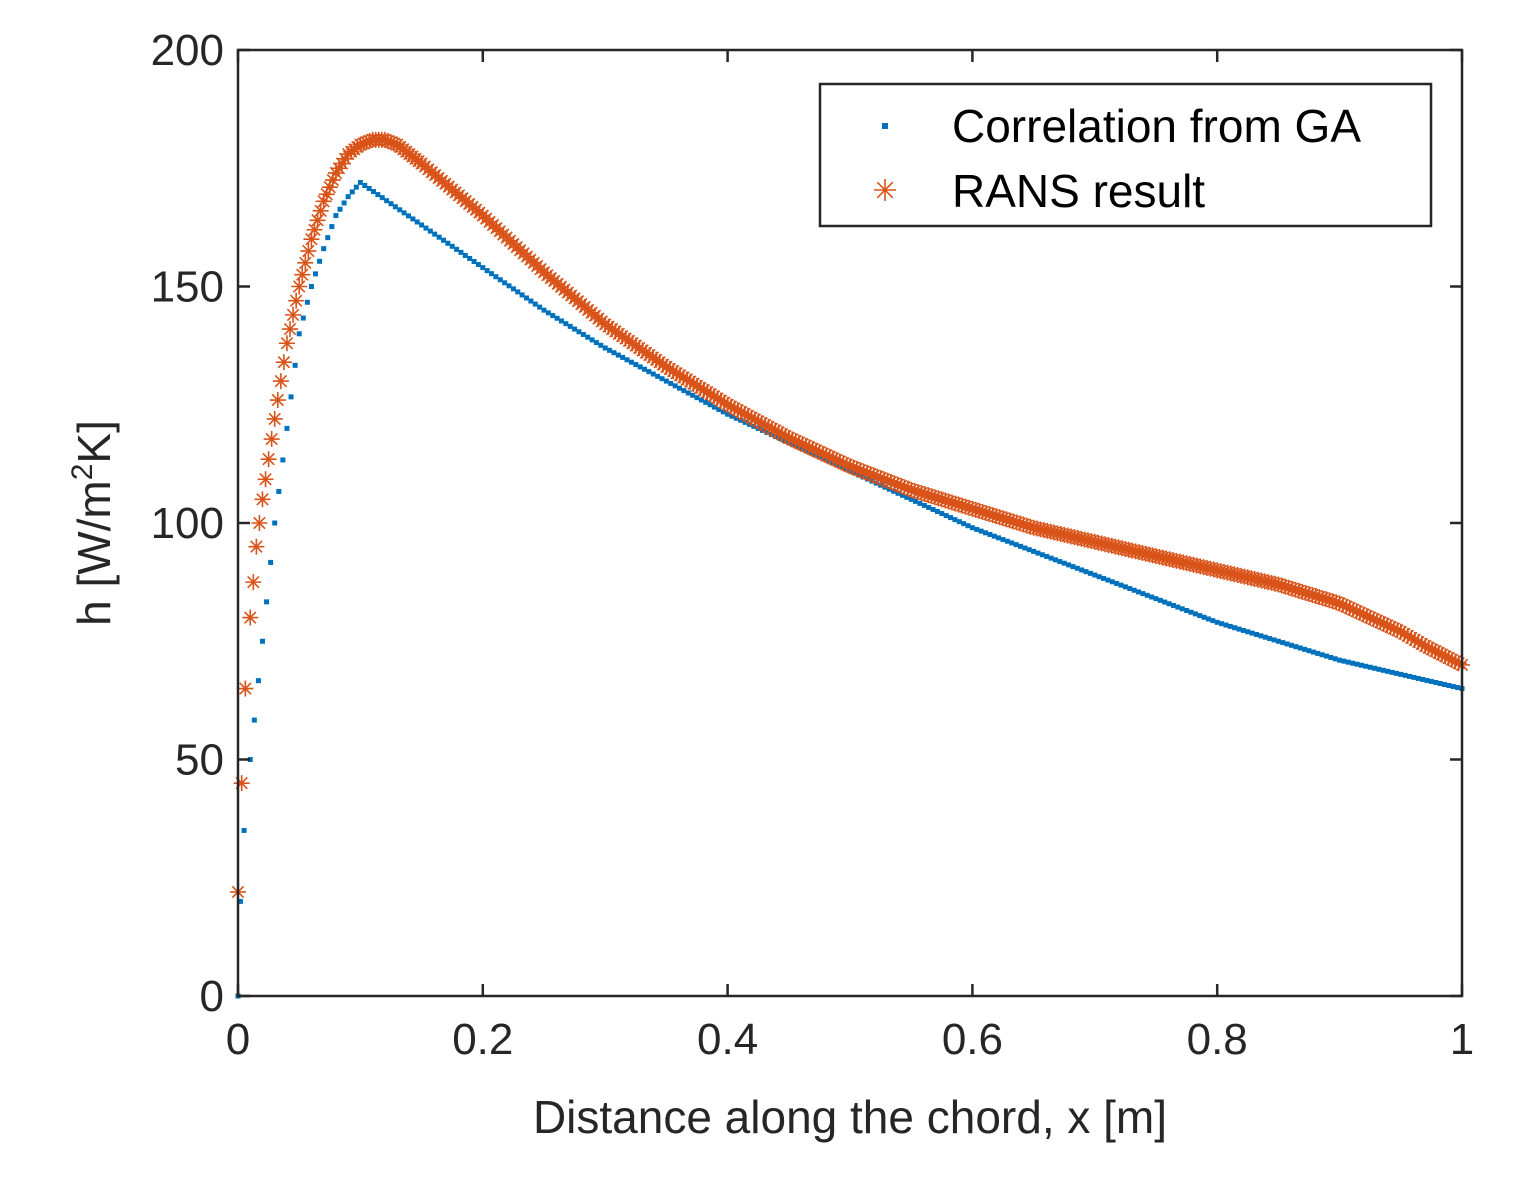  Describe the element at coordinates (1078, 191) in the screenshot. I see `legend-label-rans: RANS result` at that location.